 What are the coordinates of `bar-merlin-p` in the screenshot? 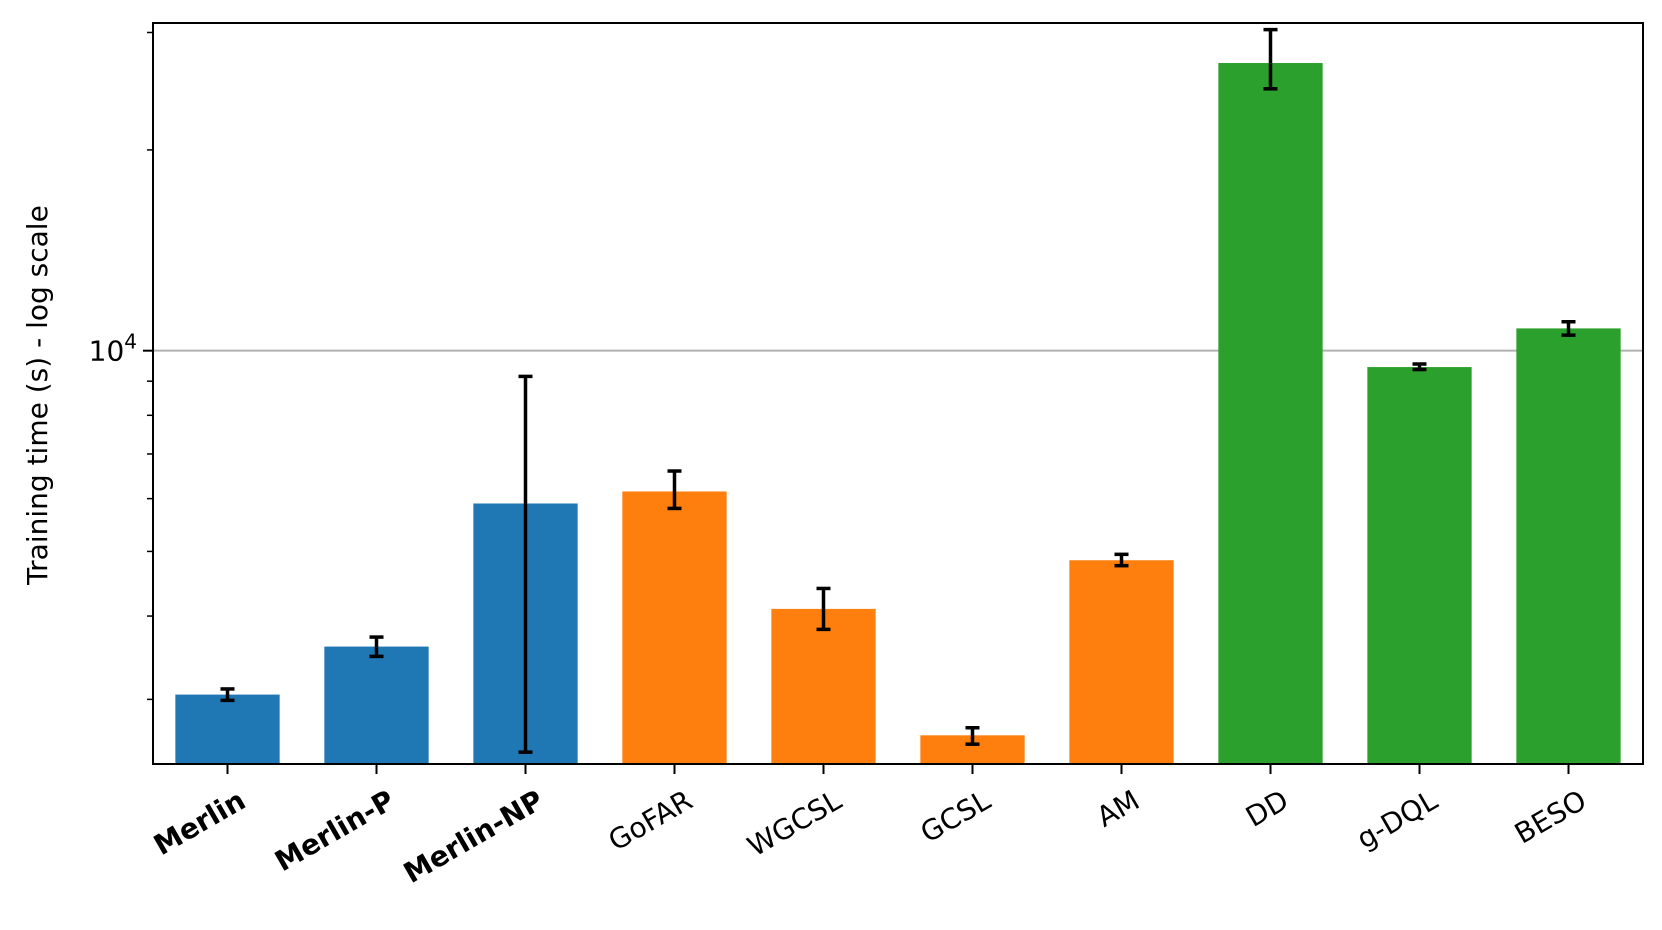 It's located at (376, 705).